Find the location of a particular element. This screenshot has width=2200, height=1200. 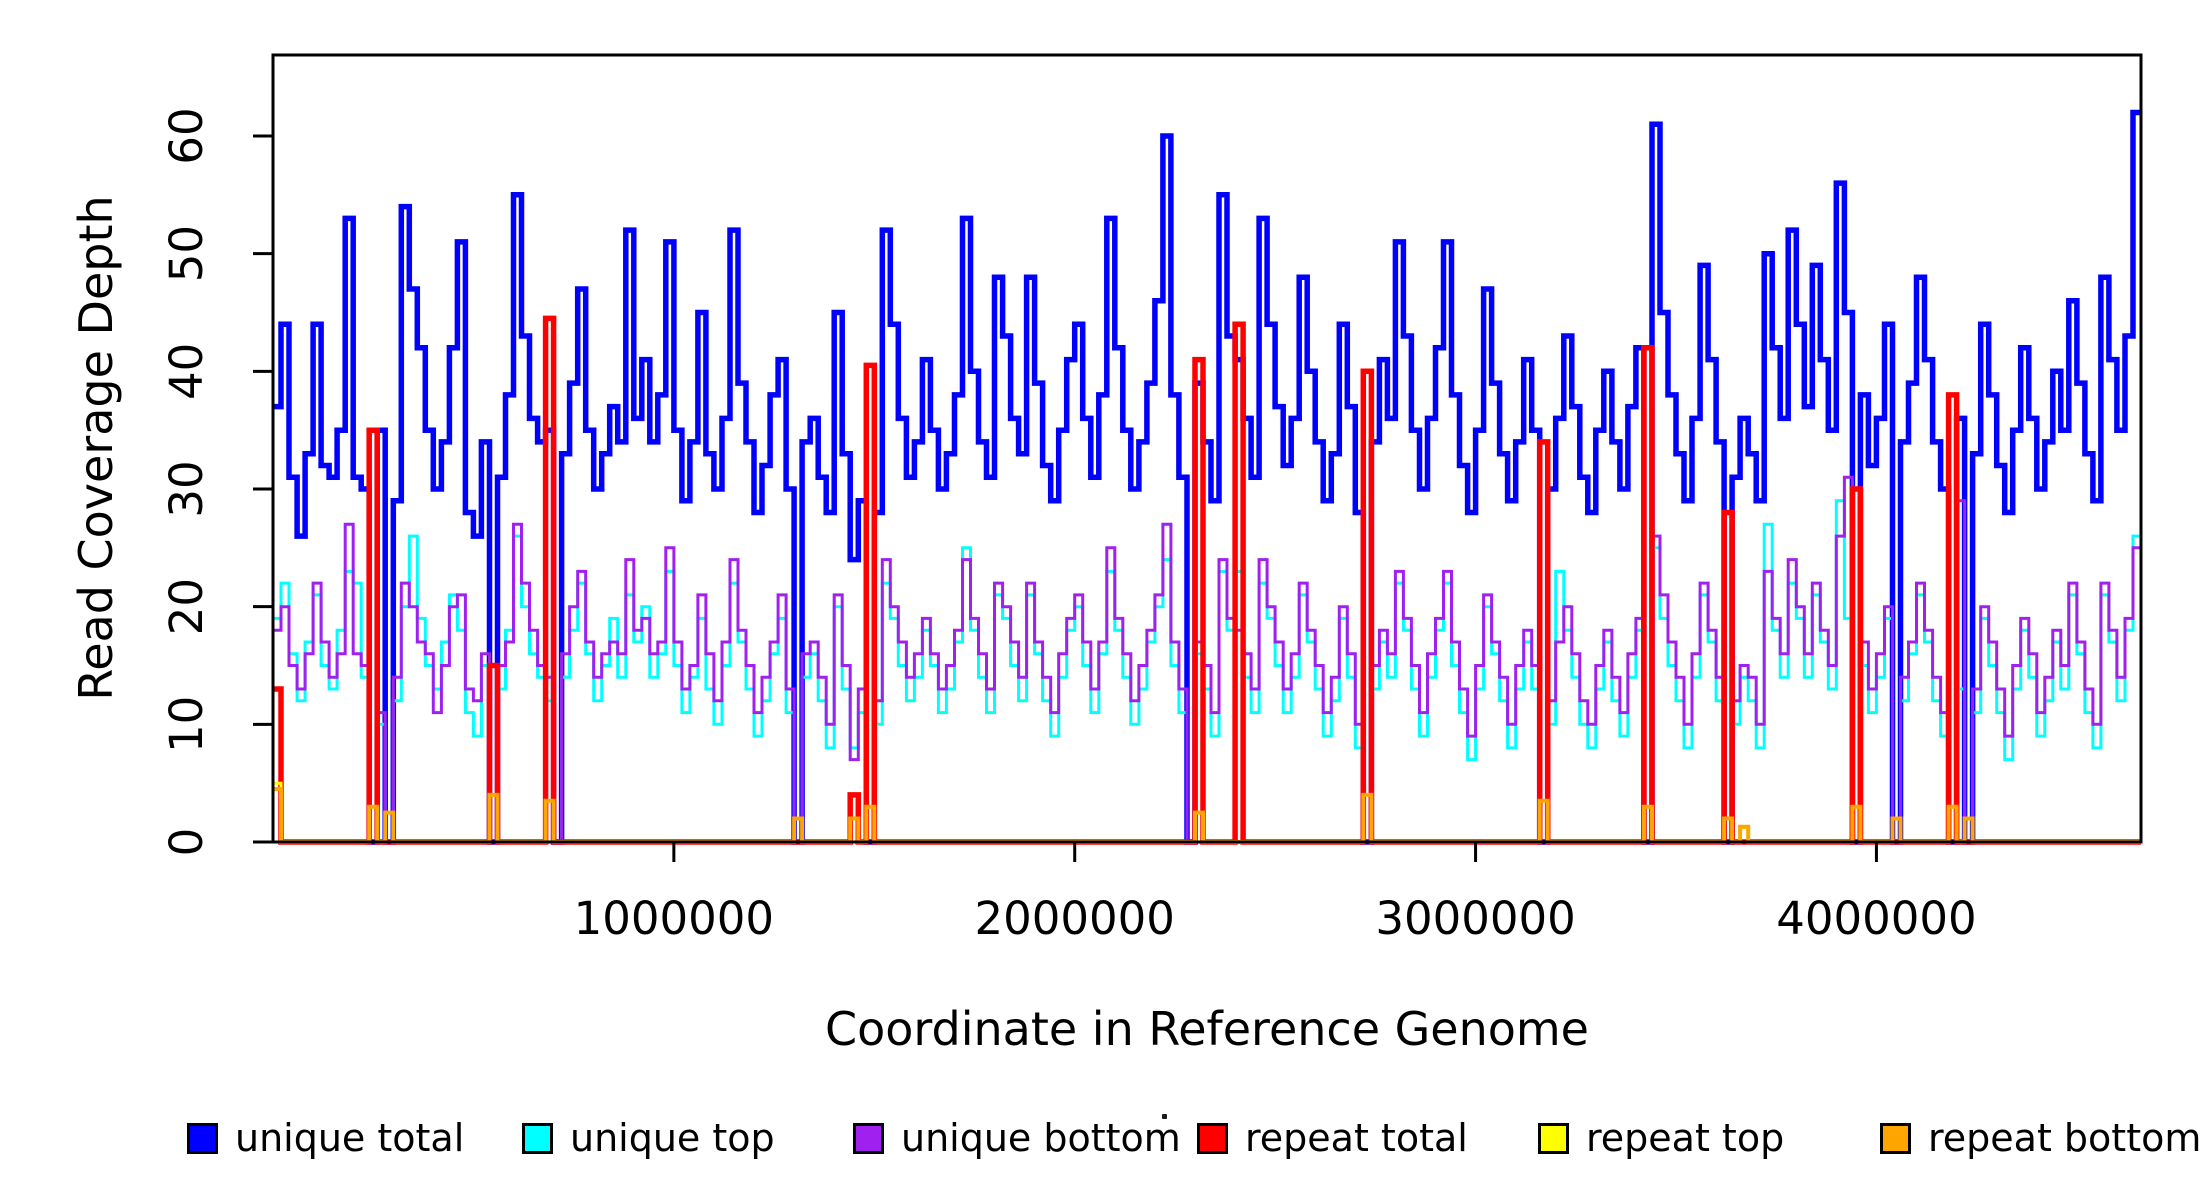

legend-swatch-unique-top is located at coordinates (537, 1138).